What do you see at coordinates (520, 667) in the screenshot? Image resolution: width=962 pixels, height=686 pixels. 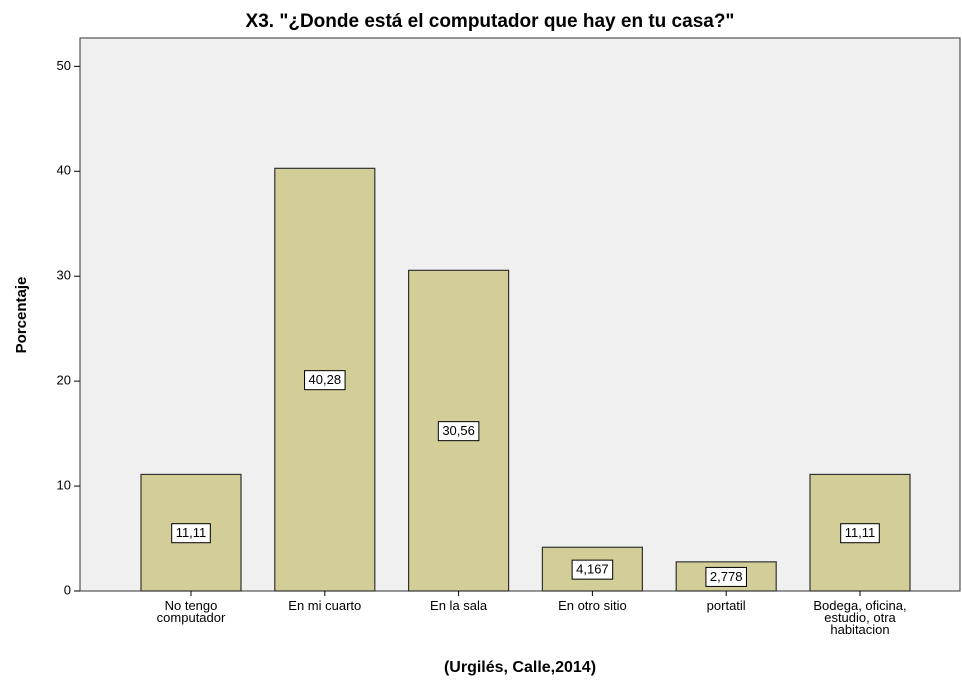 I see `x-axis-label: (Urgilés, Calle,2014)` at bounding box center [520, 667].